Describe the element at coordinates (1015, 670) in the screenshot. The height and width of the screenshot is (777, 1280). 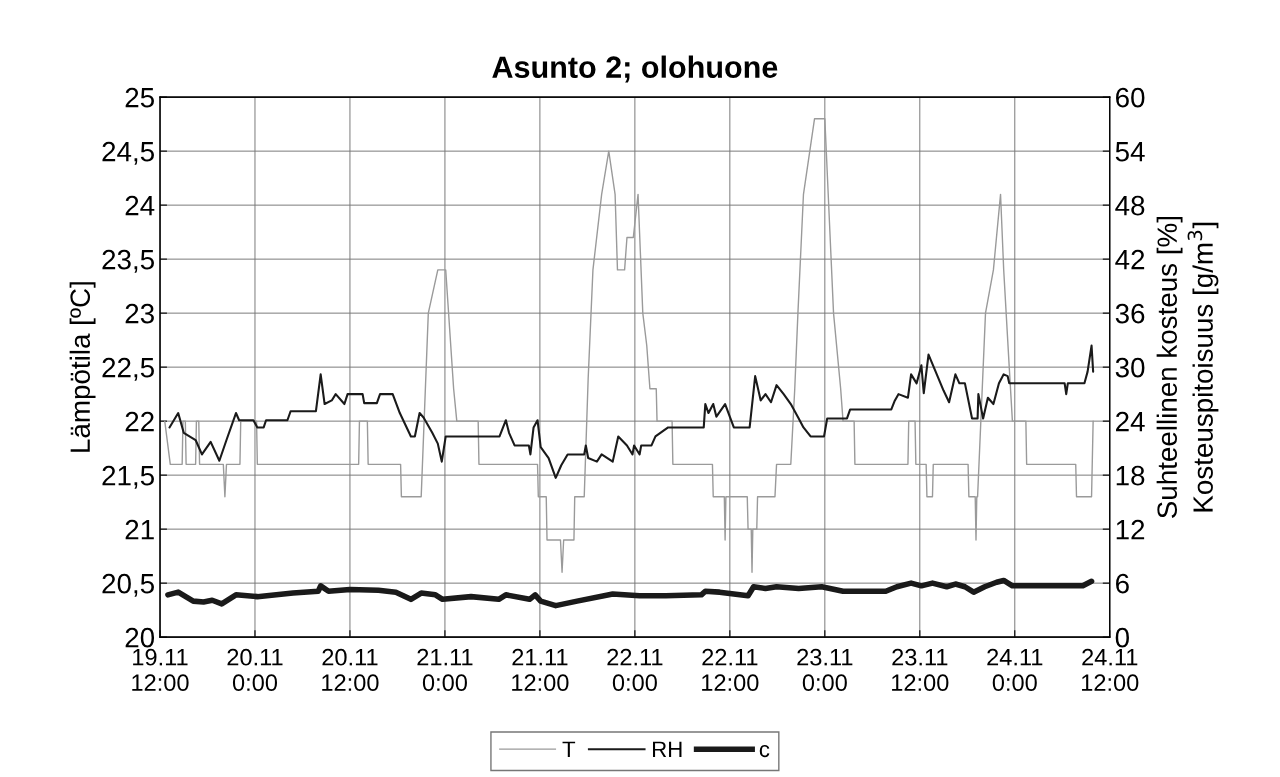
I see `x-tick-label: 24.11 0:00` at that location.